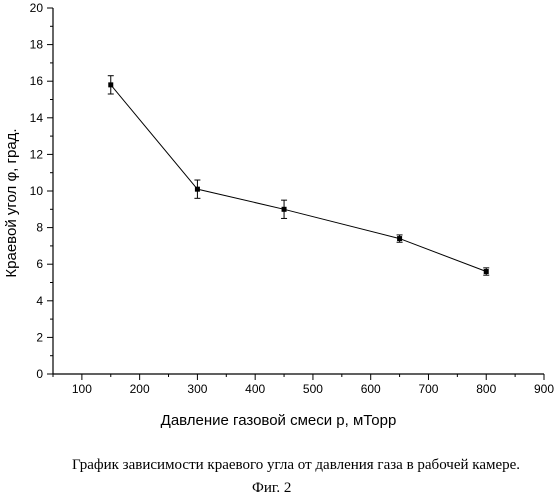  What do you see at coordinates (255, 389) in the screenshot?
I see `x-tick-label: 400` at bounding box center [255, 389].